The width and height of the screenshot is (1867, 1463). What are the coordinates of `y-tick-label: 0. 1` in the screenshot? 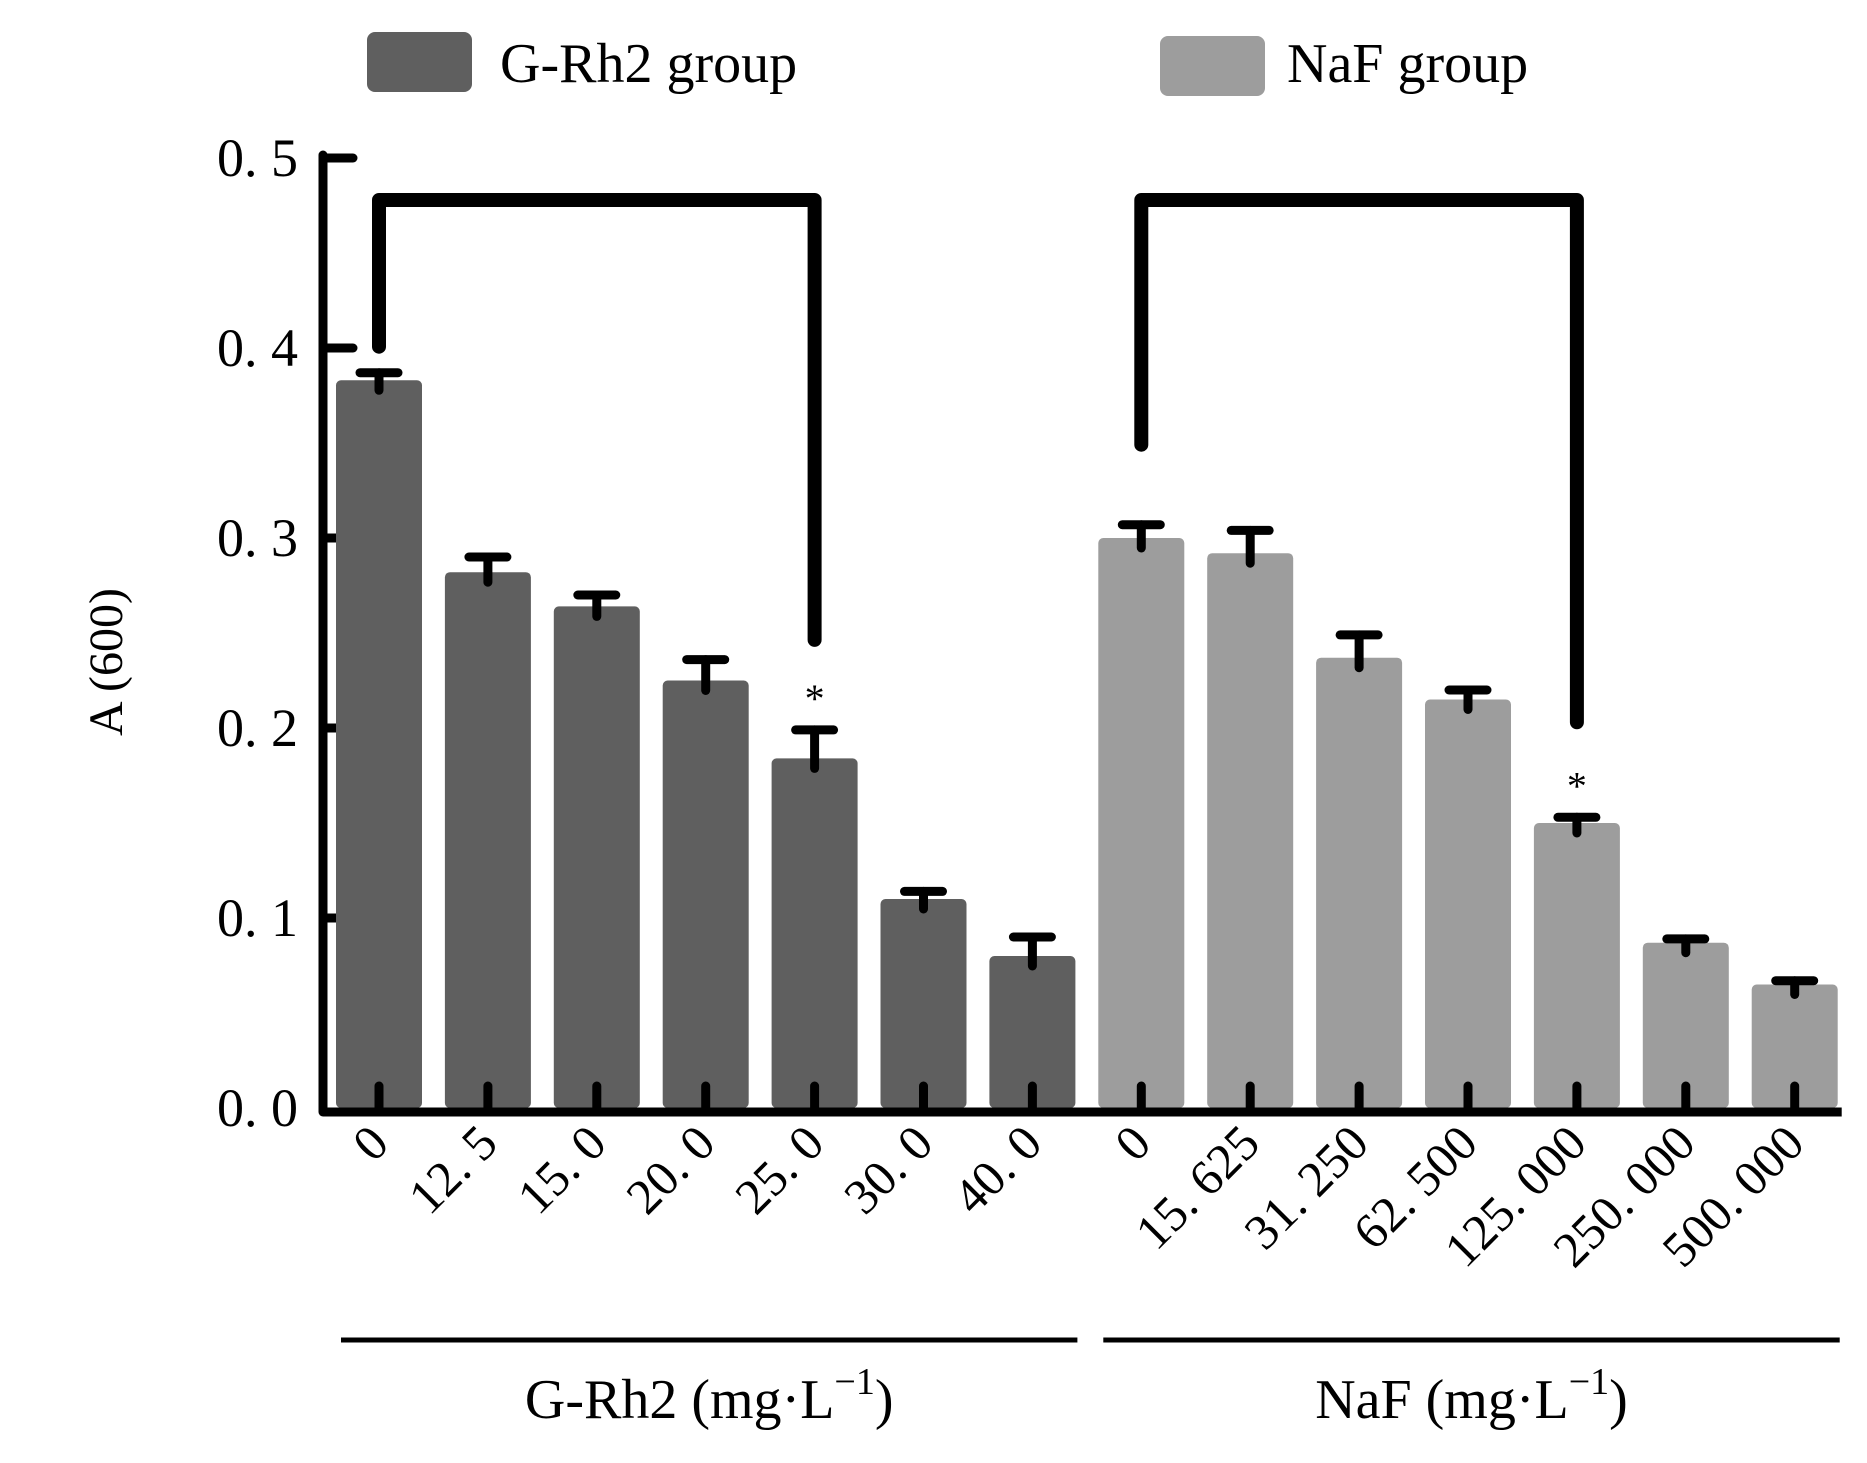 It's located at (257, 918).